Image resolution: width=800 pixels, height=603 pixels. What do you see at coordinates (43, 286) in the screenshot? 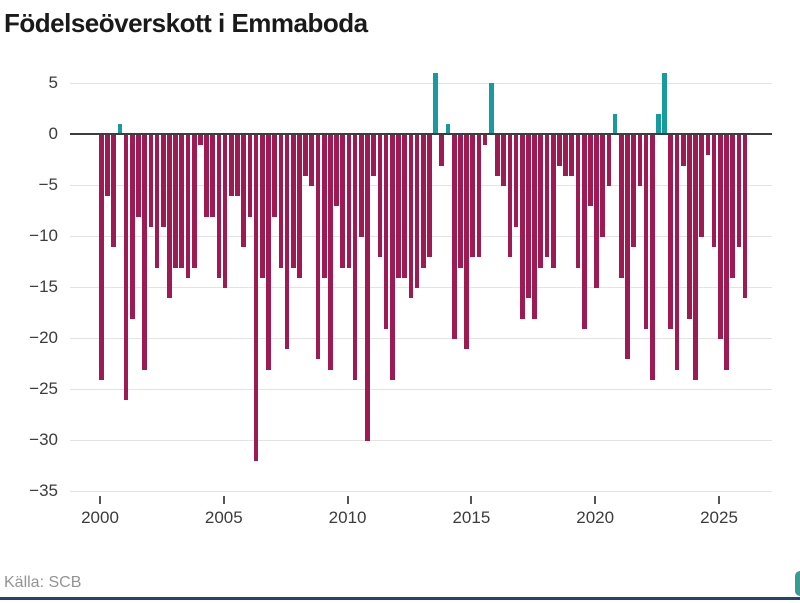
I see `y-axis-tick-label: −15` at bounding box center [43, 286].